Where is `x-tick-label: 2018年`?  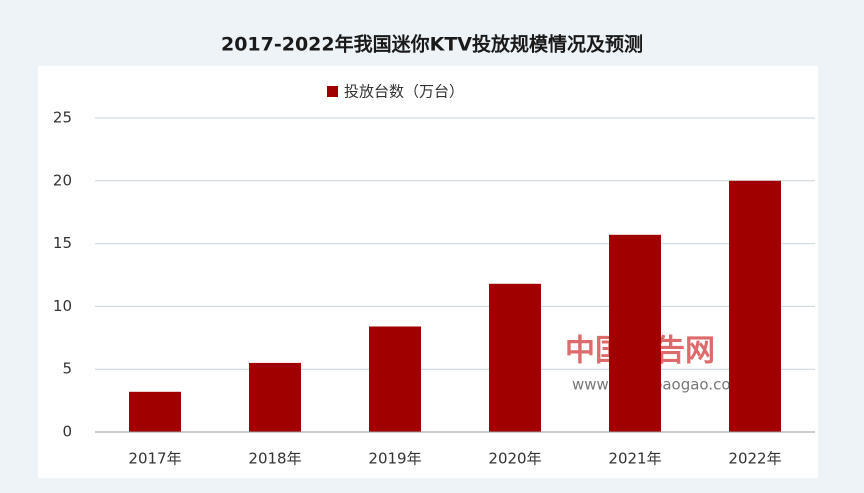 x-tick-label: 2018年 is located at coordinates (274, 459).